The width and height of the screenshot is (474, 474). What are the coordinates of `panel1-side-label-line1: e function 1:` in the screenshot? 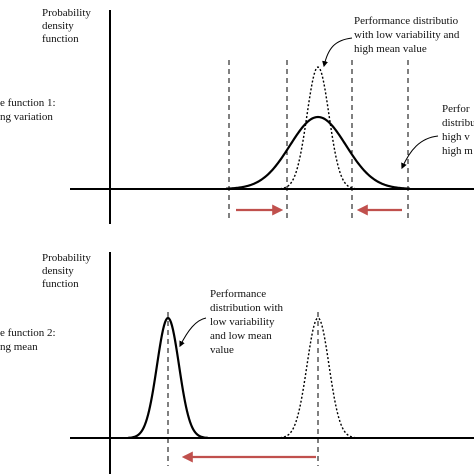 It's located at (28, 103).